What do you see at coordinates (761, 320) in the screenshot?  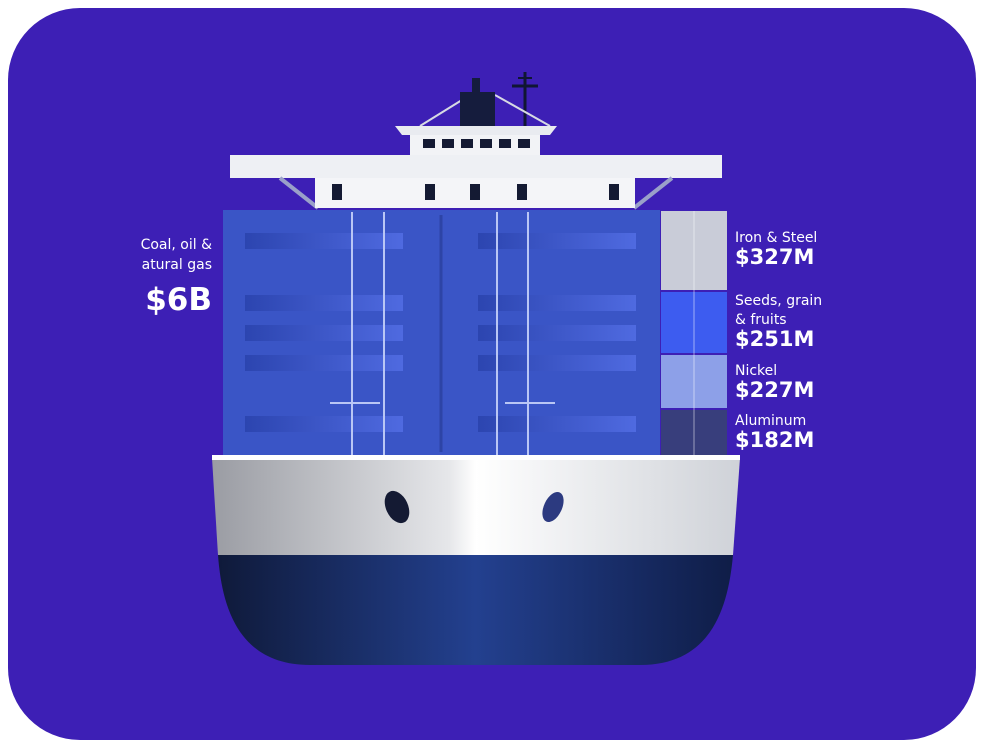 I see `label-line: & fruits` at bounding box center [761, 320].